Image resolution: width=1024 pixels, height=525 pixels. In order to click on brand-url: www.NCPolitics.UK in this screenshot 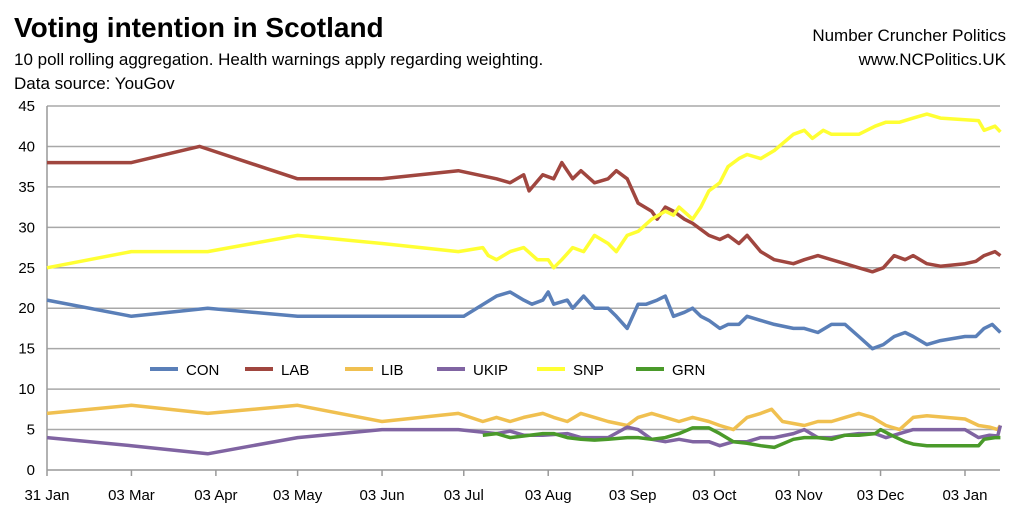, I will do `click(932, 59)`.